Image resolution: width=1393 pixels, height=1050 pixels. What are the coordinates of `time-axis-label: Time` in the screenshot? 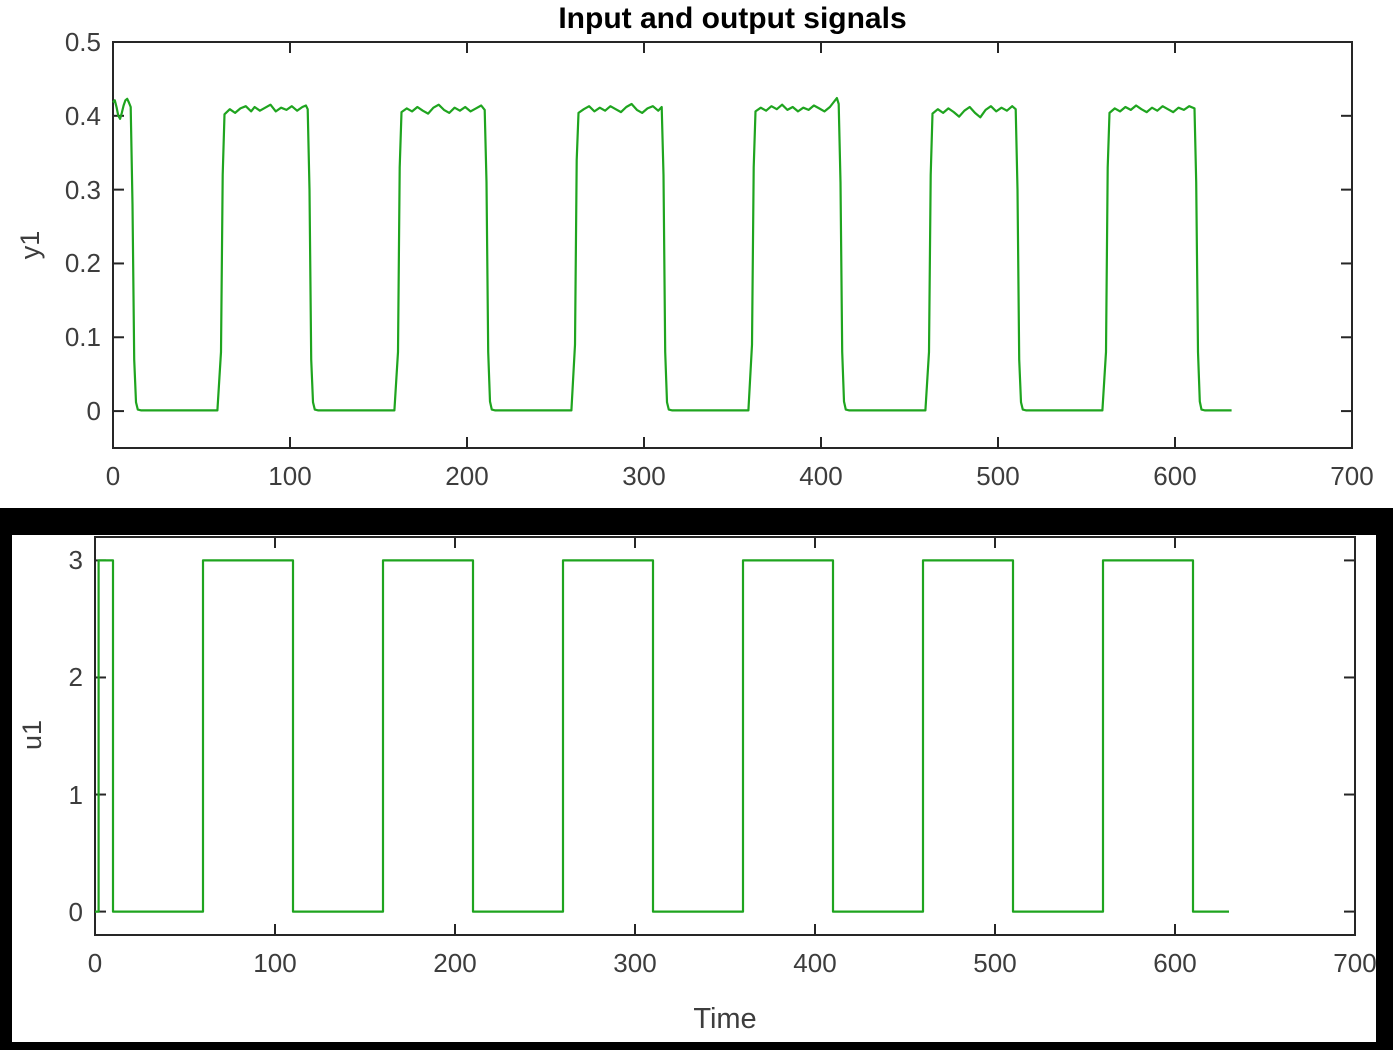 It's located at (725, 1019).